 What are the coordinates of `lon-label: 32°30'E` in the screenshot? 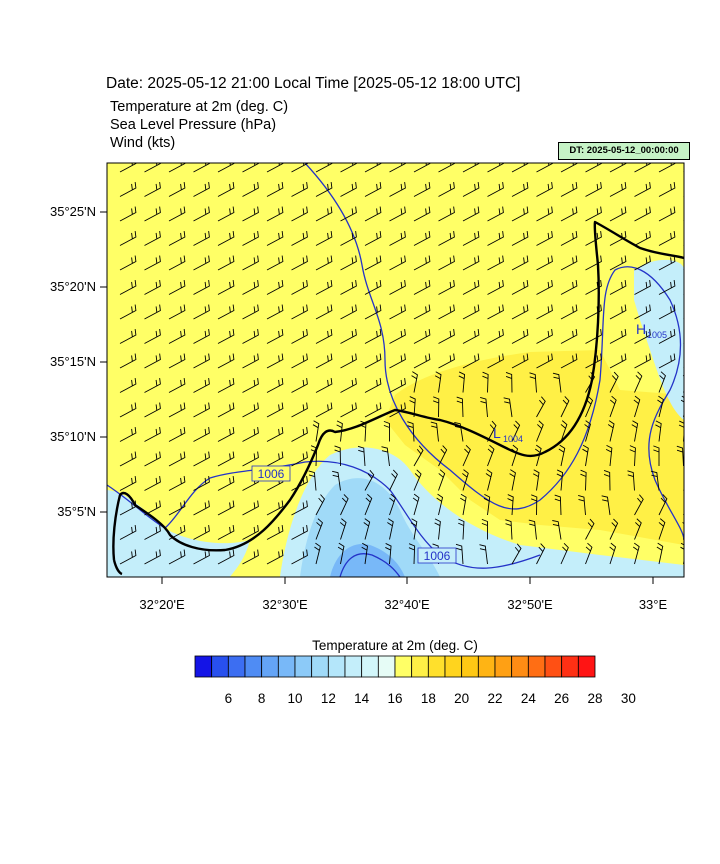 It's located at (285, 604).